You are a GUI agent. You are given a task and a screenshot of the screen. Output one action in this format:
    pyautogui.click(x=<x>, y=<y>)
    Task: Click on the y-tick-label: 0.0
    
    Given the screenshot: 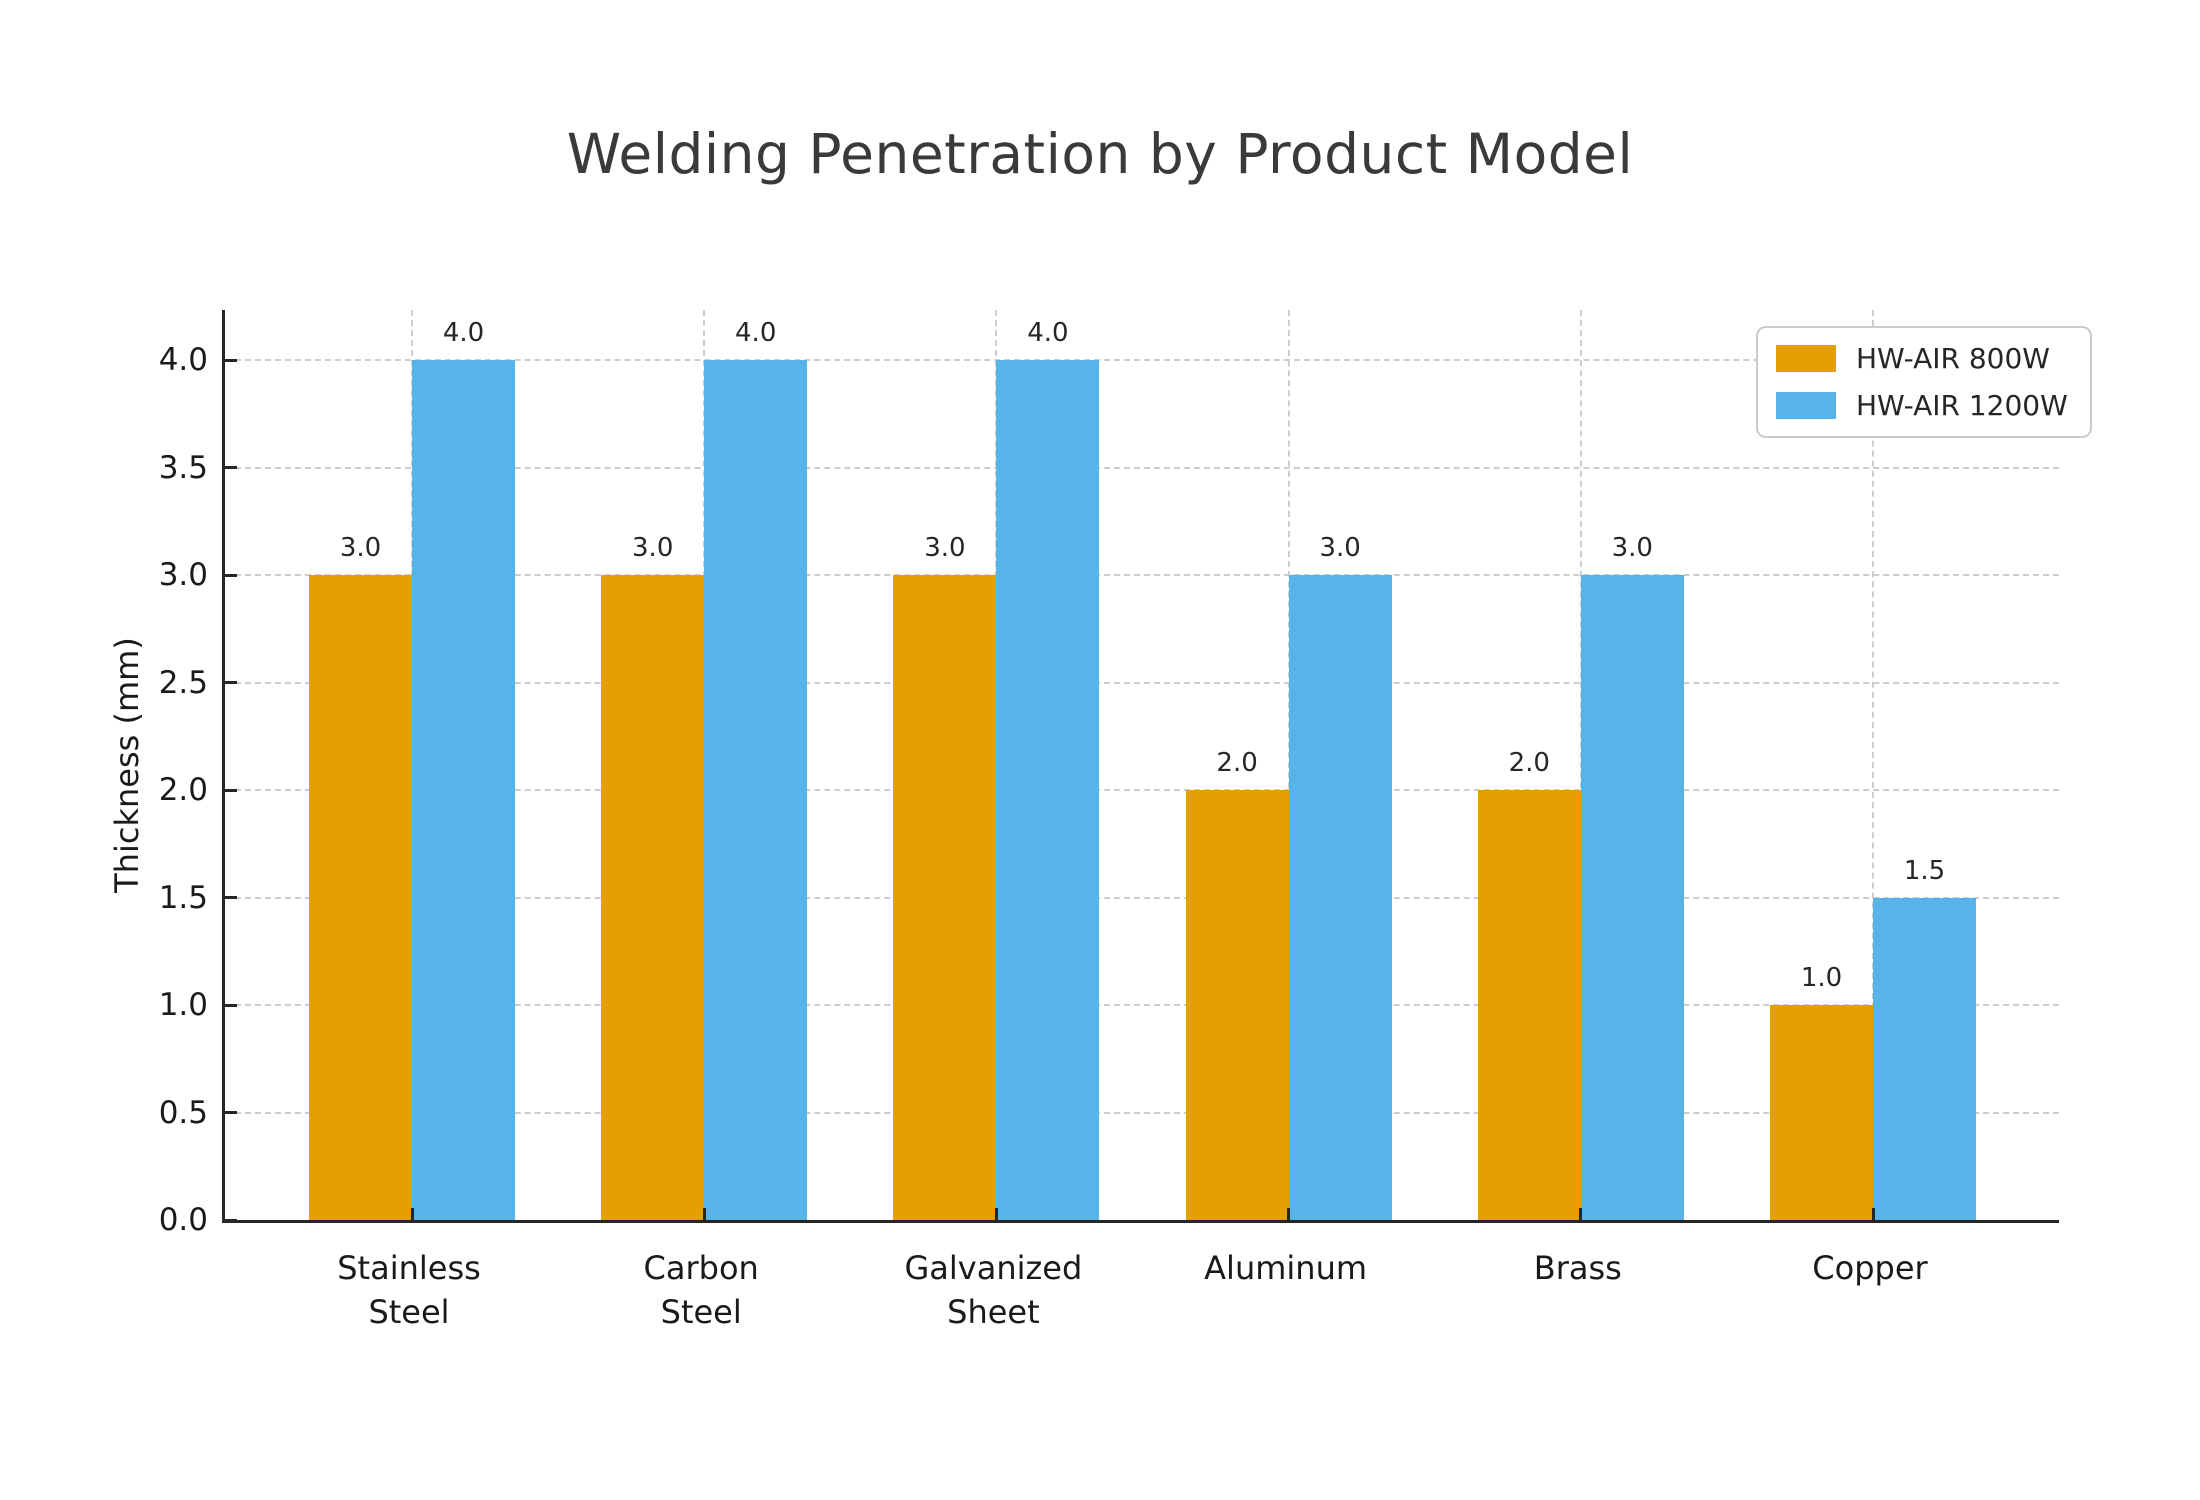 What is the action you would take?
    pyautogui.click(x=183, y=1220)
    